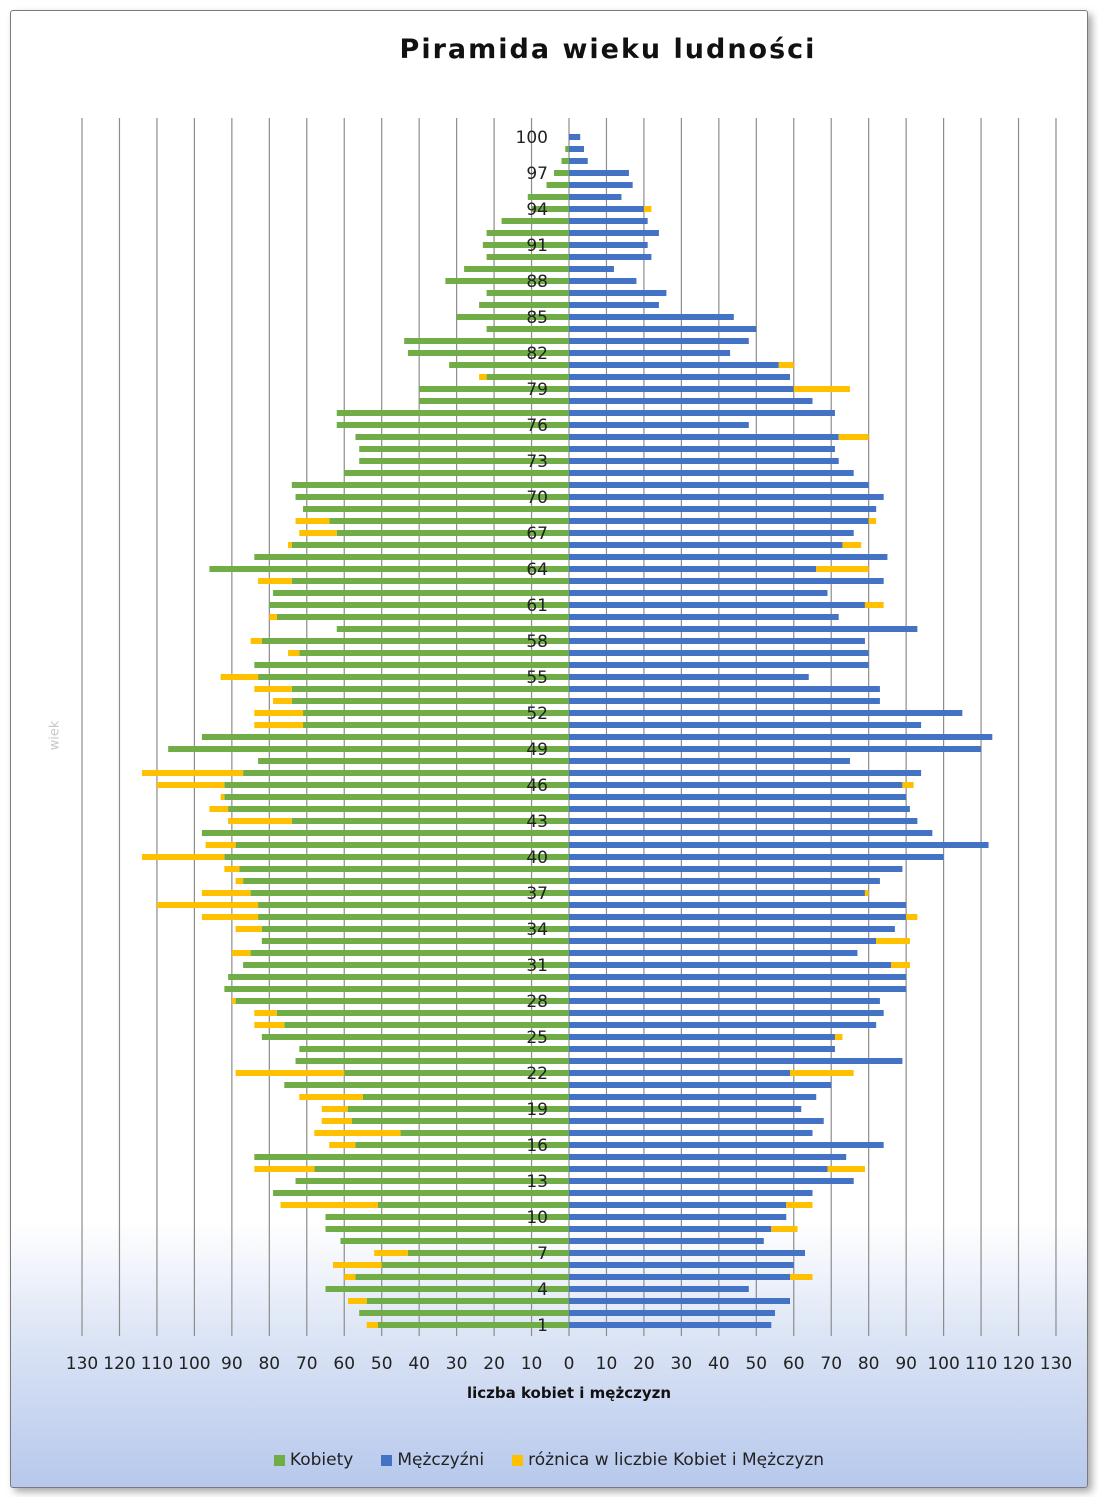 Image resolution: width=1098 pixels, height=1497 pixels. I want to click on x-axis-label: liczba kobiet i mężczyzn, so click(569, 1393).